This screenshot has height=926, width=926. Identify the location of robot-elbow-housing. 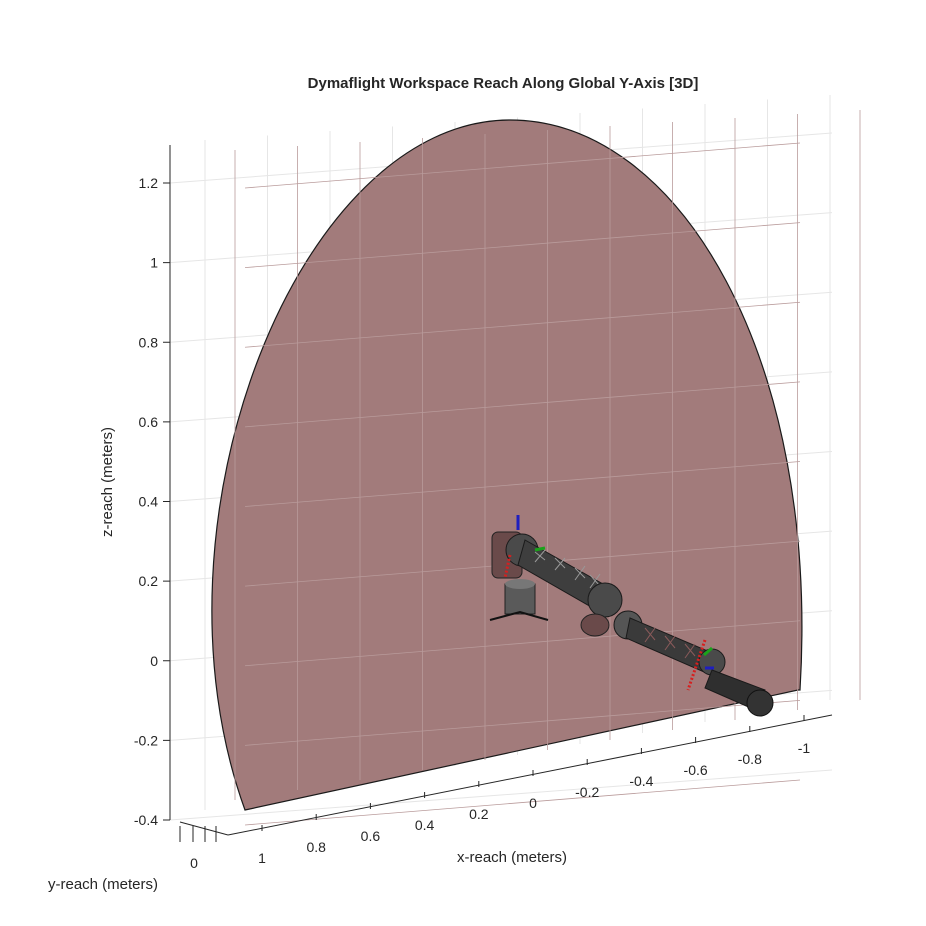
(595, 625).